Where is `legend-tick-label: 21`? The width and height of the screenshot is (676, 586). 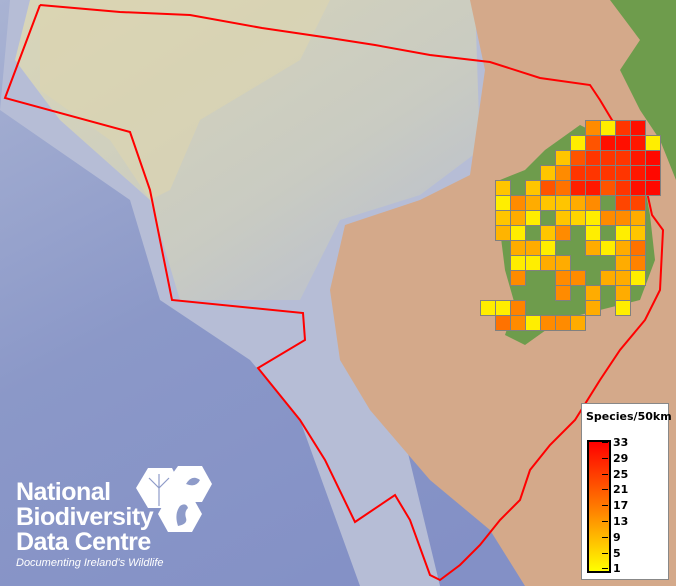
legend-tick-label: 21 is located at coordinates (621, 490).